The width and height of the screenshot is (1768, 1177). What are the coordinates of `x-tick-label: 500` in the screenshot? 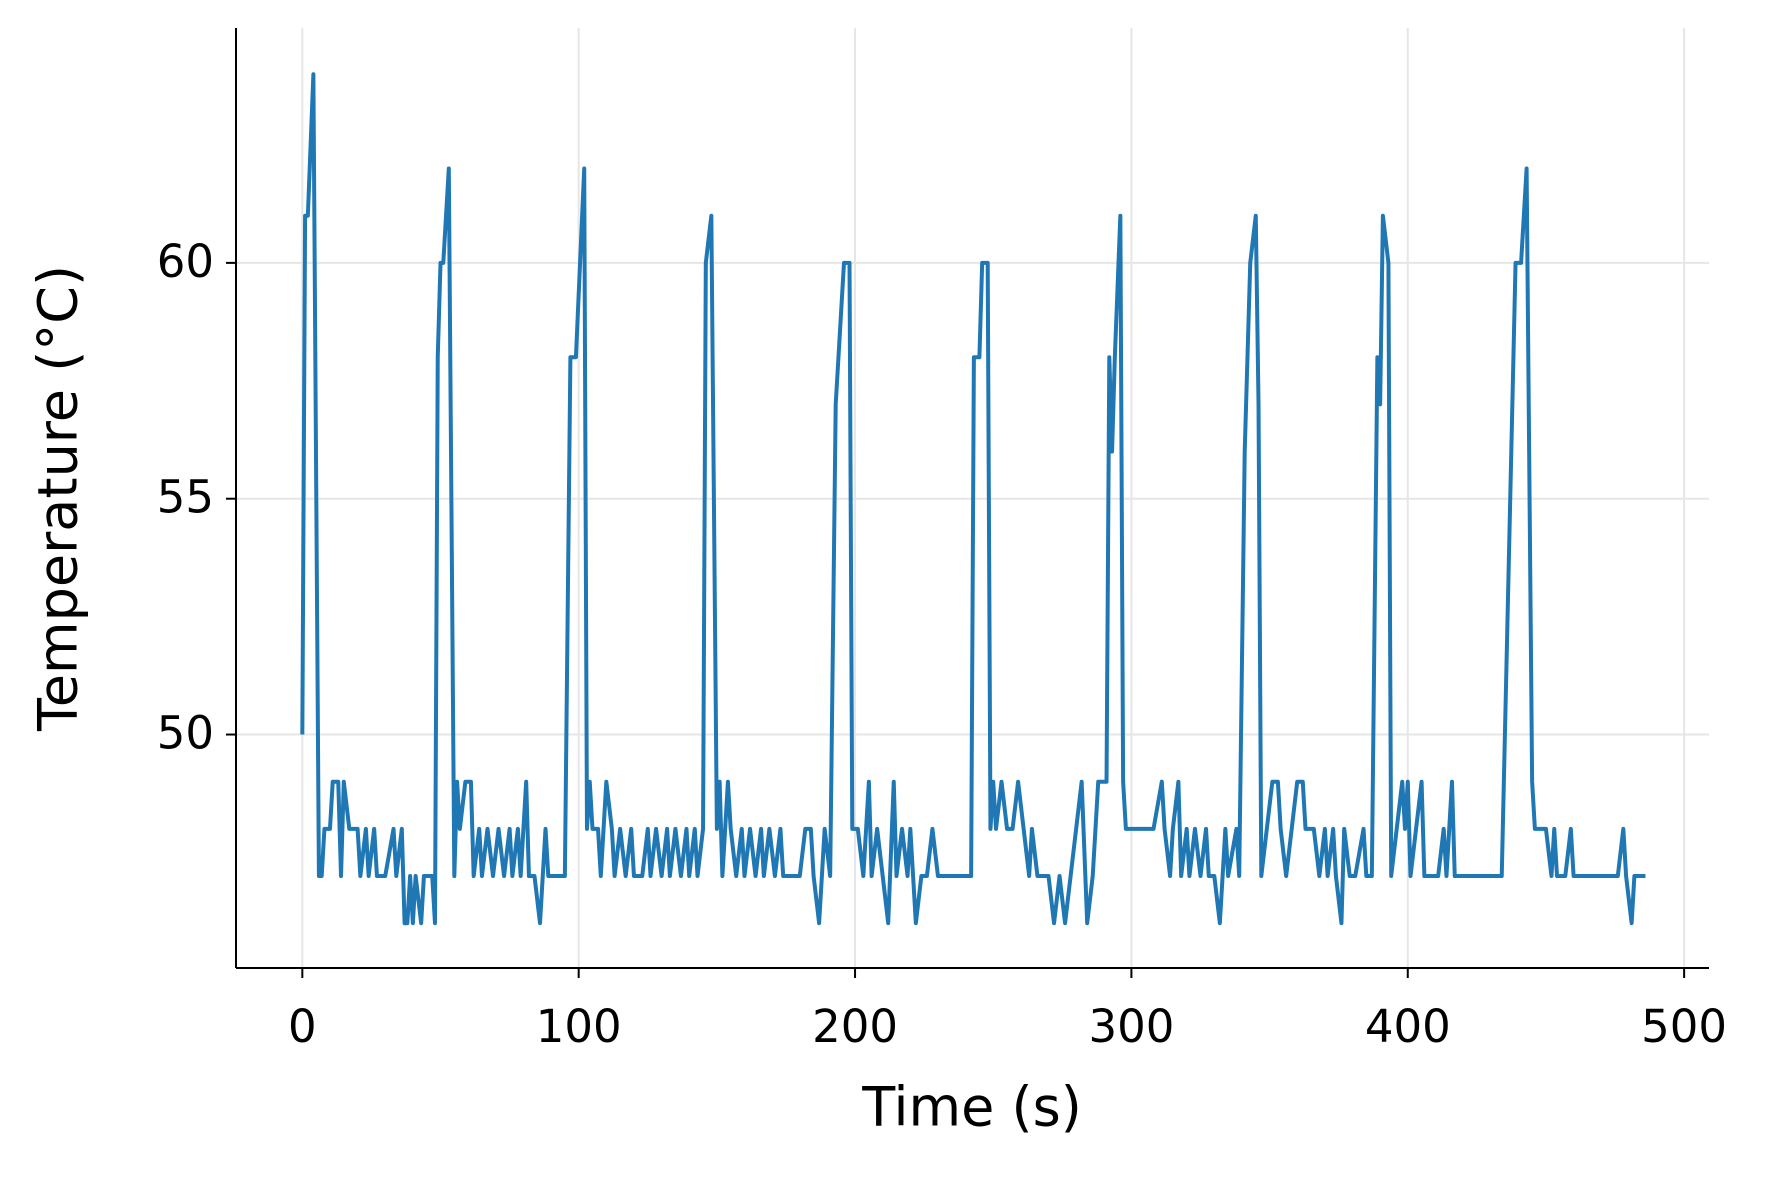 It's located at (1684, 1026).